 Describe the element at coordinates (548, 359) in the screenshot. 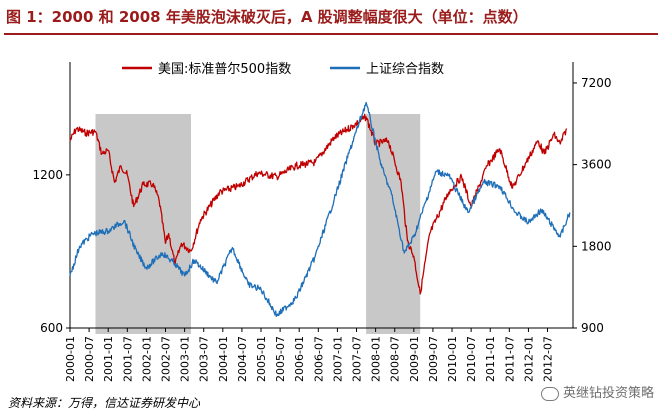

I see `x-tick-label: 2012-07` at that location.